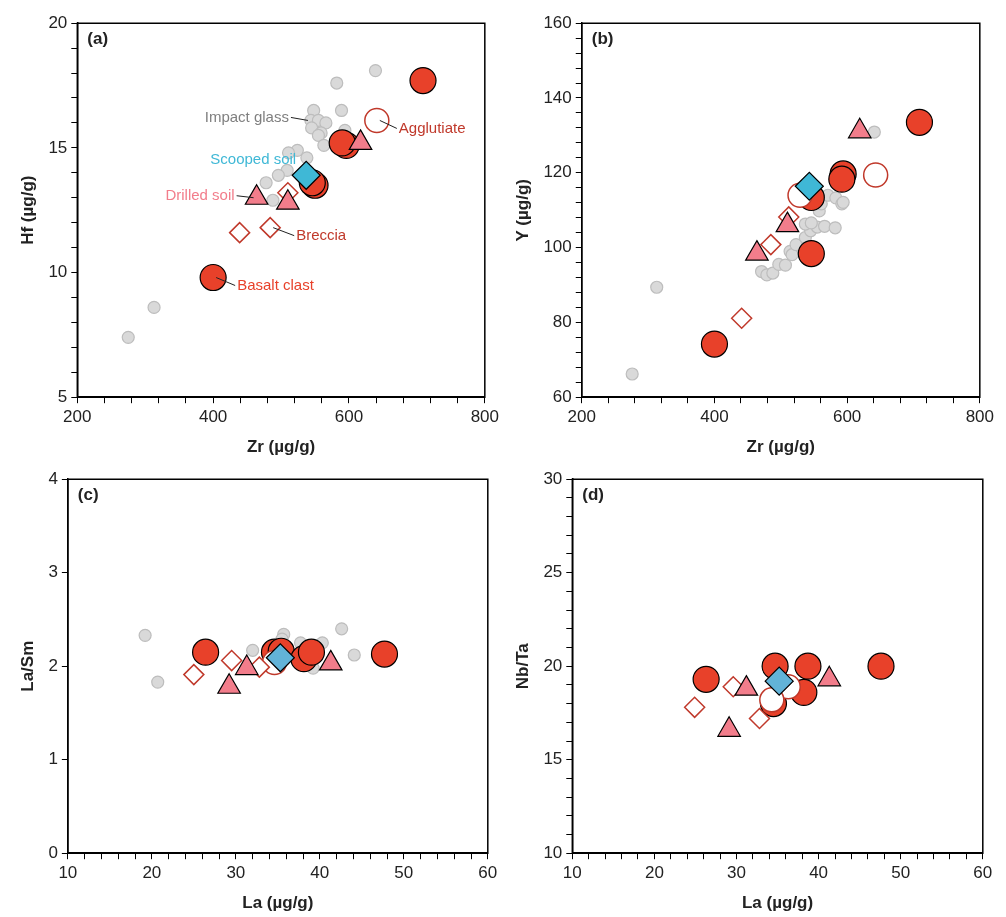  Describe the element at coordinates (53, 572) in the screenshot. I see `y-tick-label: 3` at that location.